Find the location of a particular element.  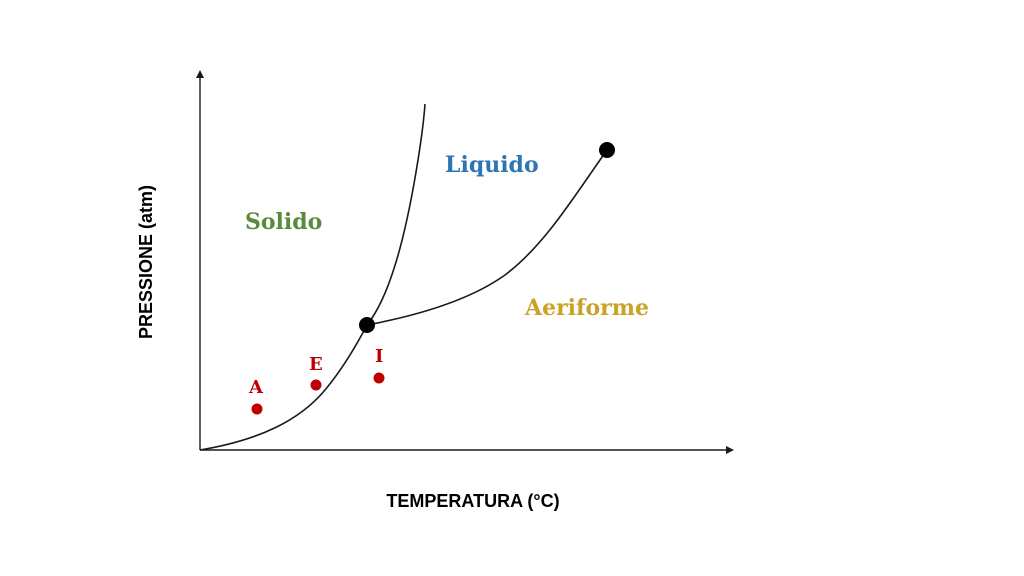

fusion-curve is located at coordinates (396, 214).